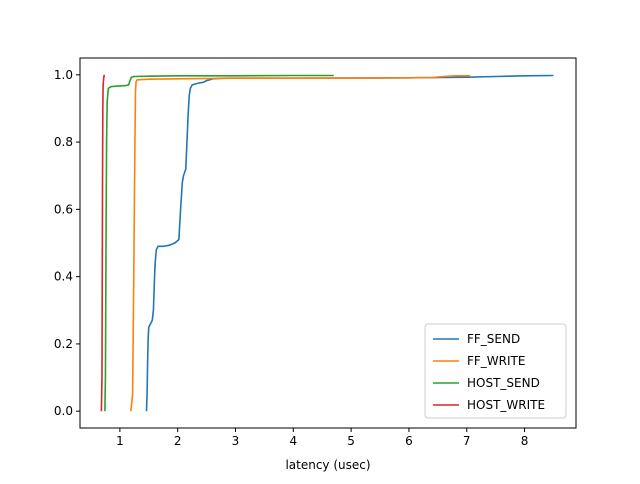  Describe the element at coordinates (103, 243) in the screenshot. I see `series-line-host-write` at that location.